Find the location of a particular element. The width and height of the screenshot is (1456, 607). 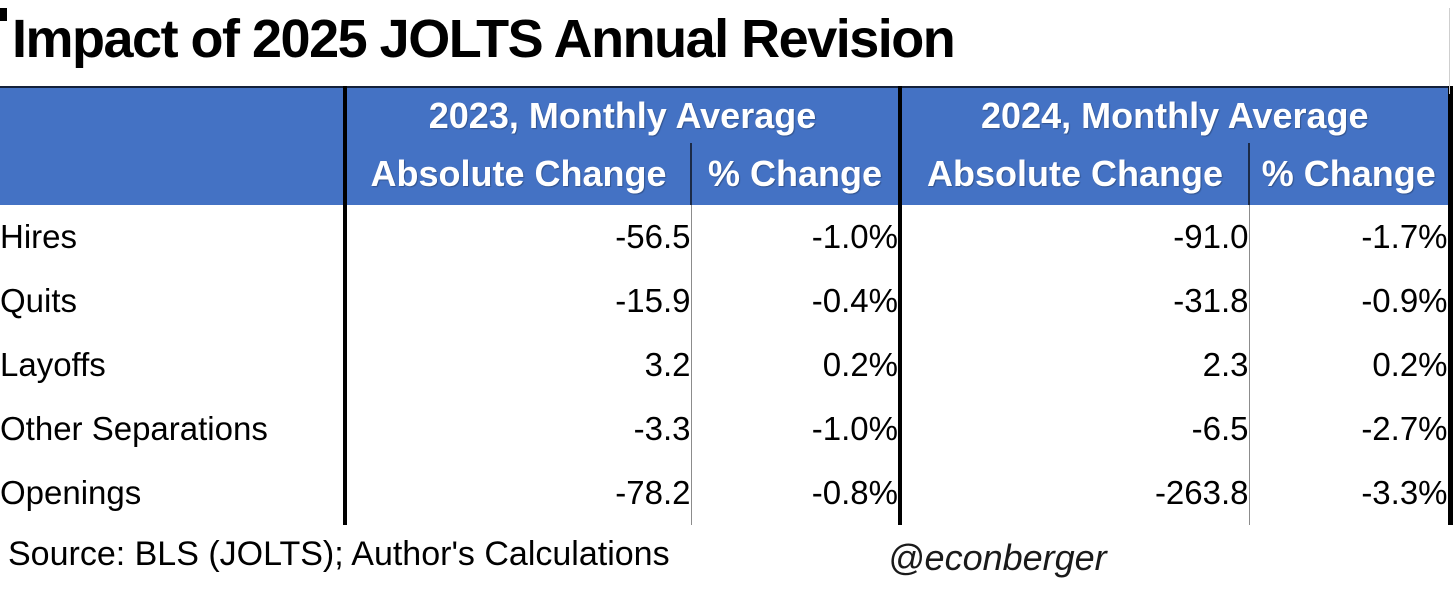

table-row-openings: Openings -78.2 -0.8% -263.8 -3.3% is located at coordinates (726, 493).